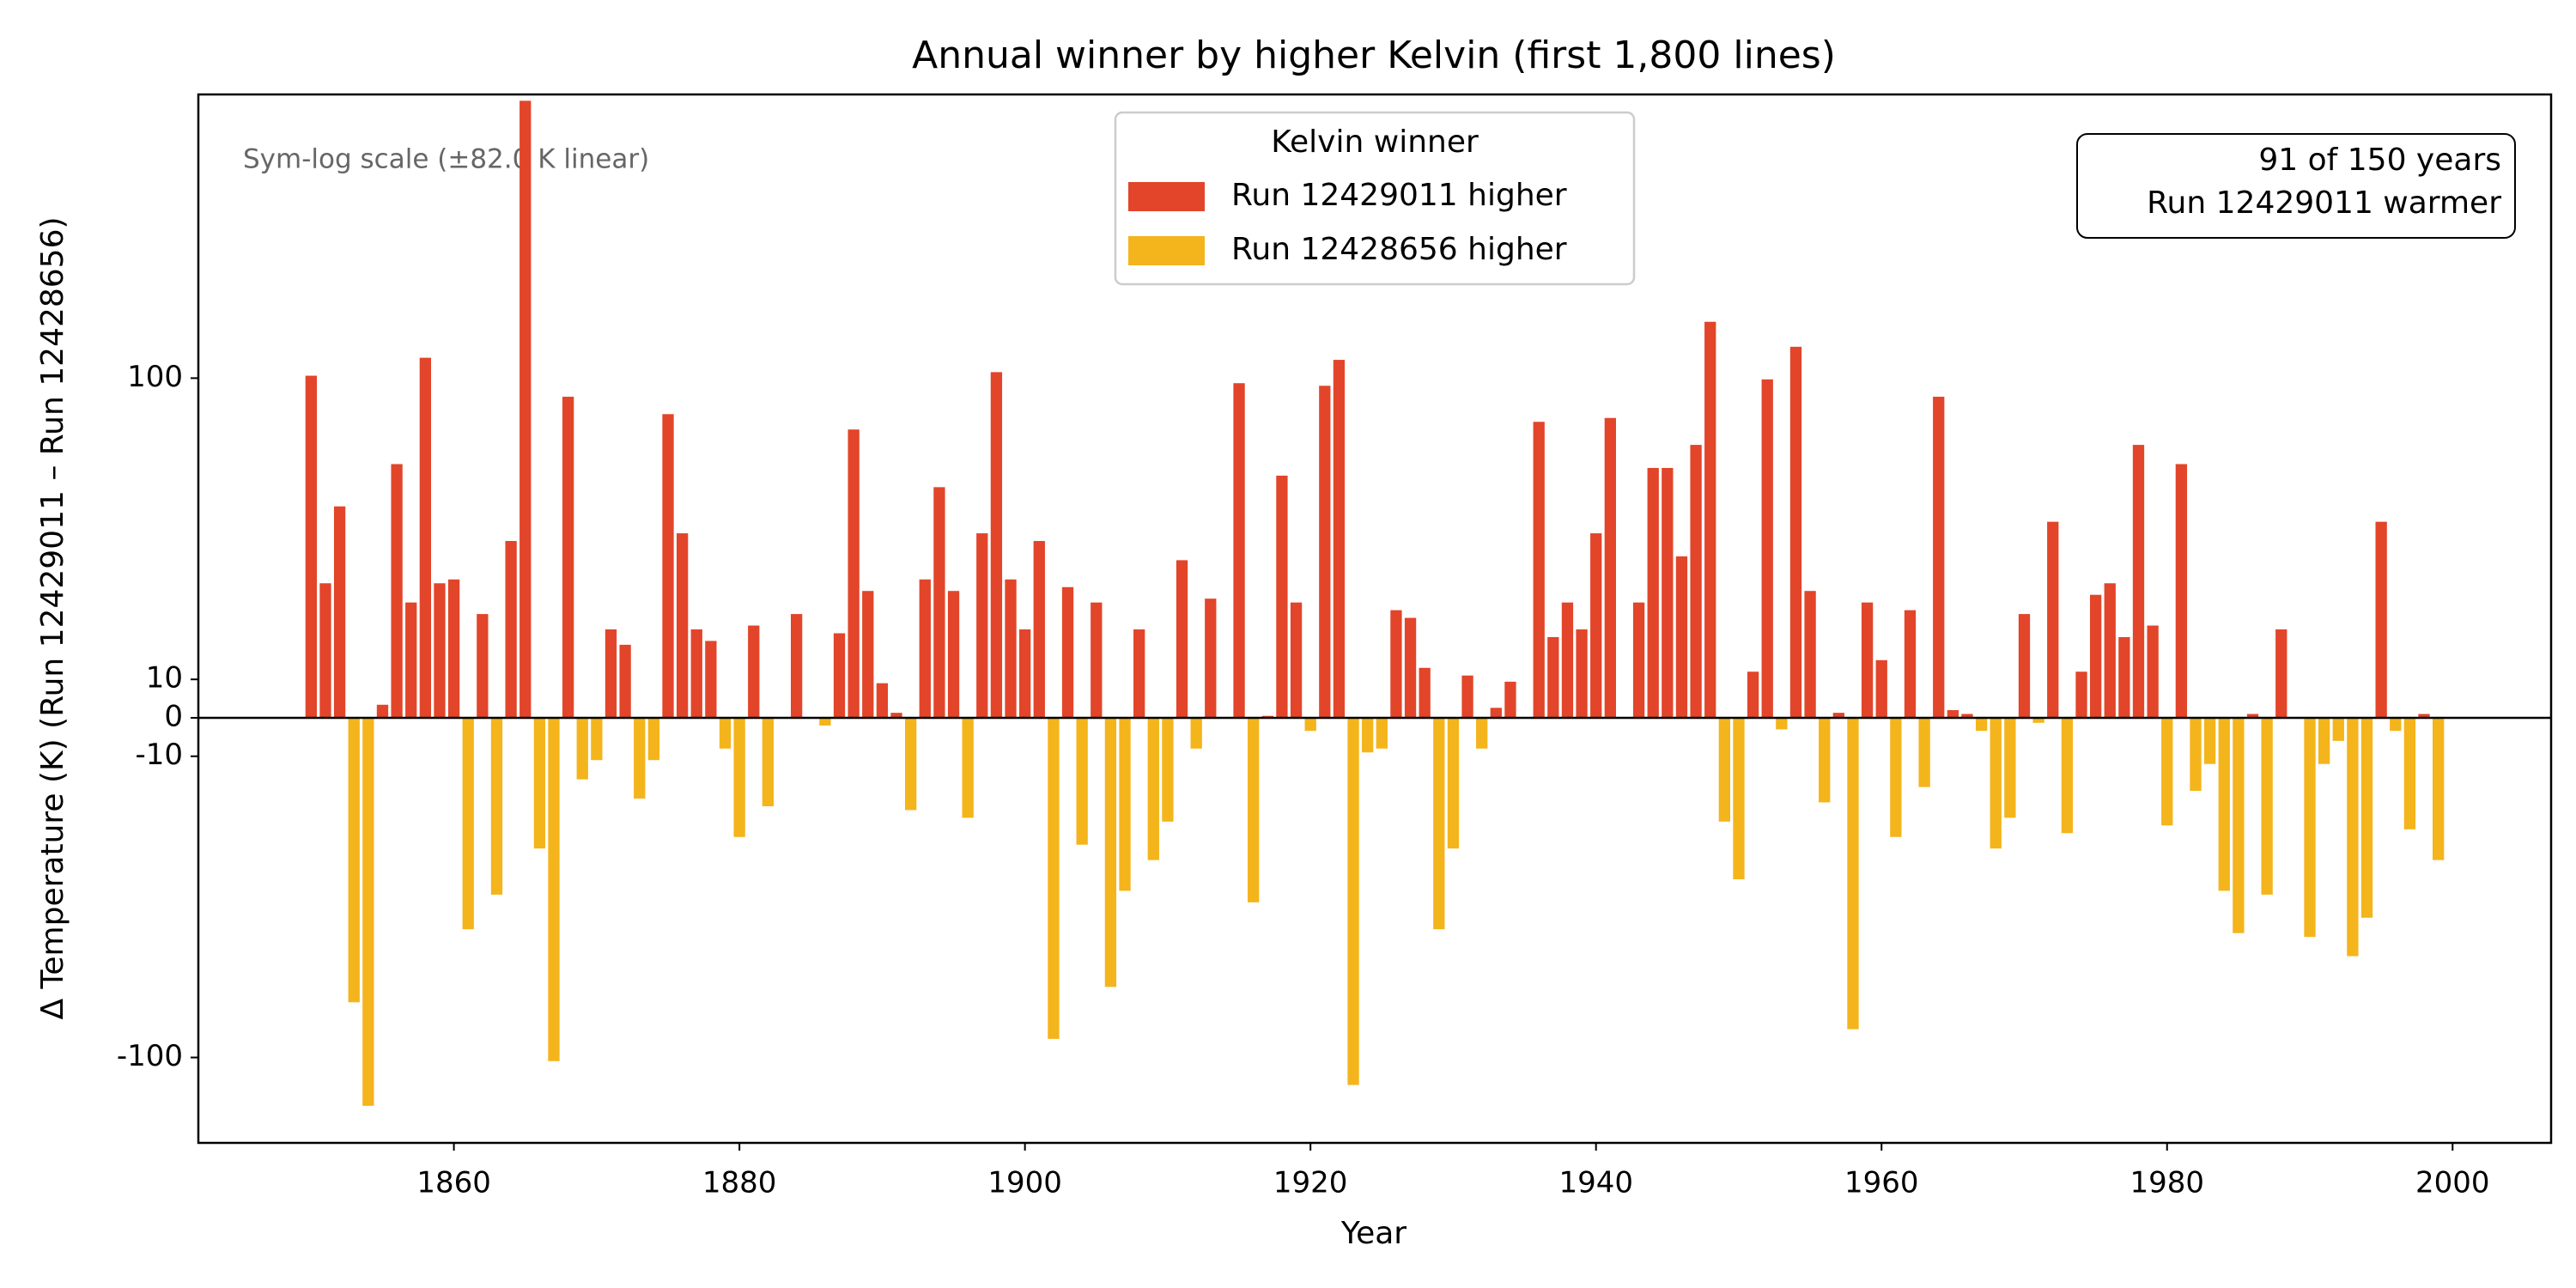 Image resolution: width=2576 pixels, height=1288 pixels. What do you see at coordinates (2452, 1183) in the screenshot?
I see `x-tick-label: 2000` at bounding box center [2452, 1183].